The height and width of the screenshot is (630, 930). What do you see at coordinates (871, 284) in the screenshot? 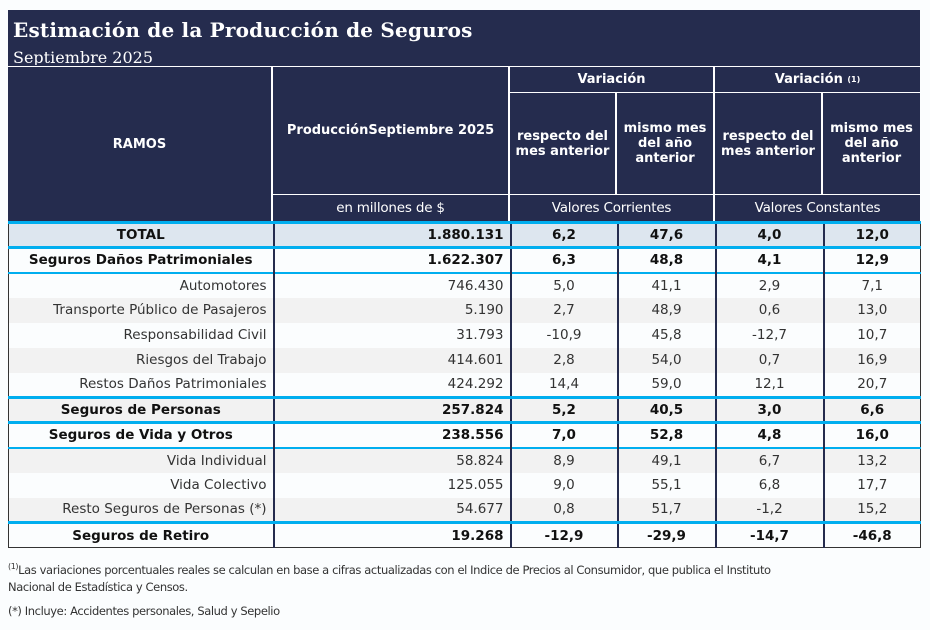
I see `var-anual-constante: 7,1` at bounding box center [871, 284].